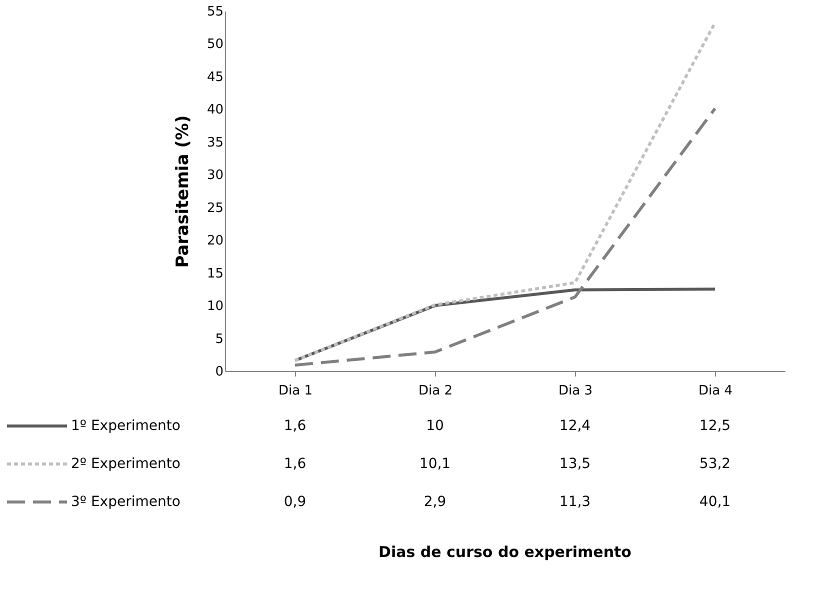 Image resolution: width=816 pixels, height=604 pixels. I want to click on y-tick-label: 40, so click(215, 110).